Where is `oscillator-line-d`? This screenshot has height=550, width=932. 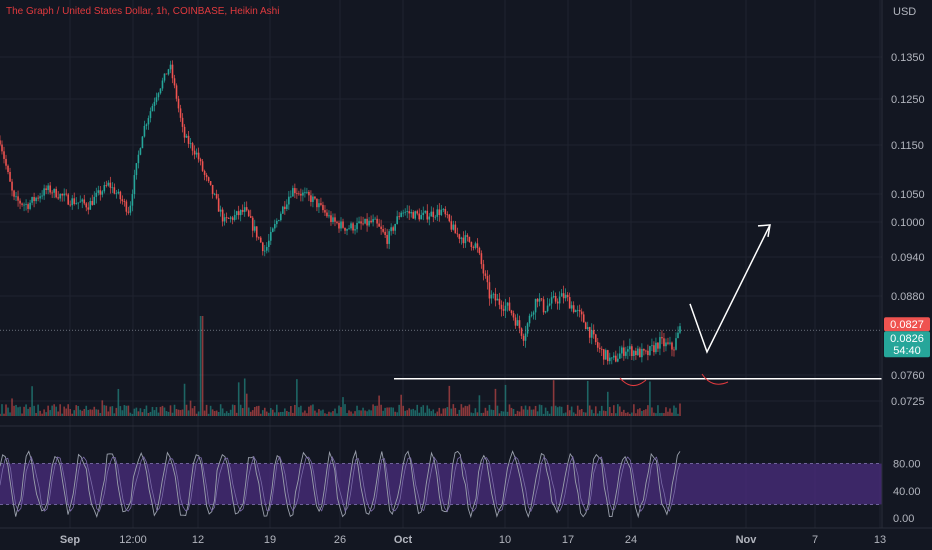 oscillator-line-d is located at coordinates (340, 484).